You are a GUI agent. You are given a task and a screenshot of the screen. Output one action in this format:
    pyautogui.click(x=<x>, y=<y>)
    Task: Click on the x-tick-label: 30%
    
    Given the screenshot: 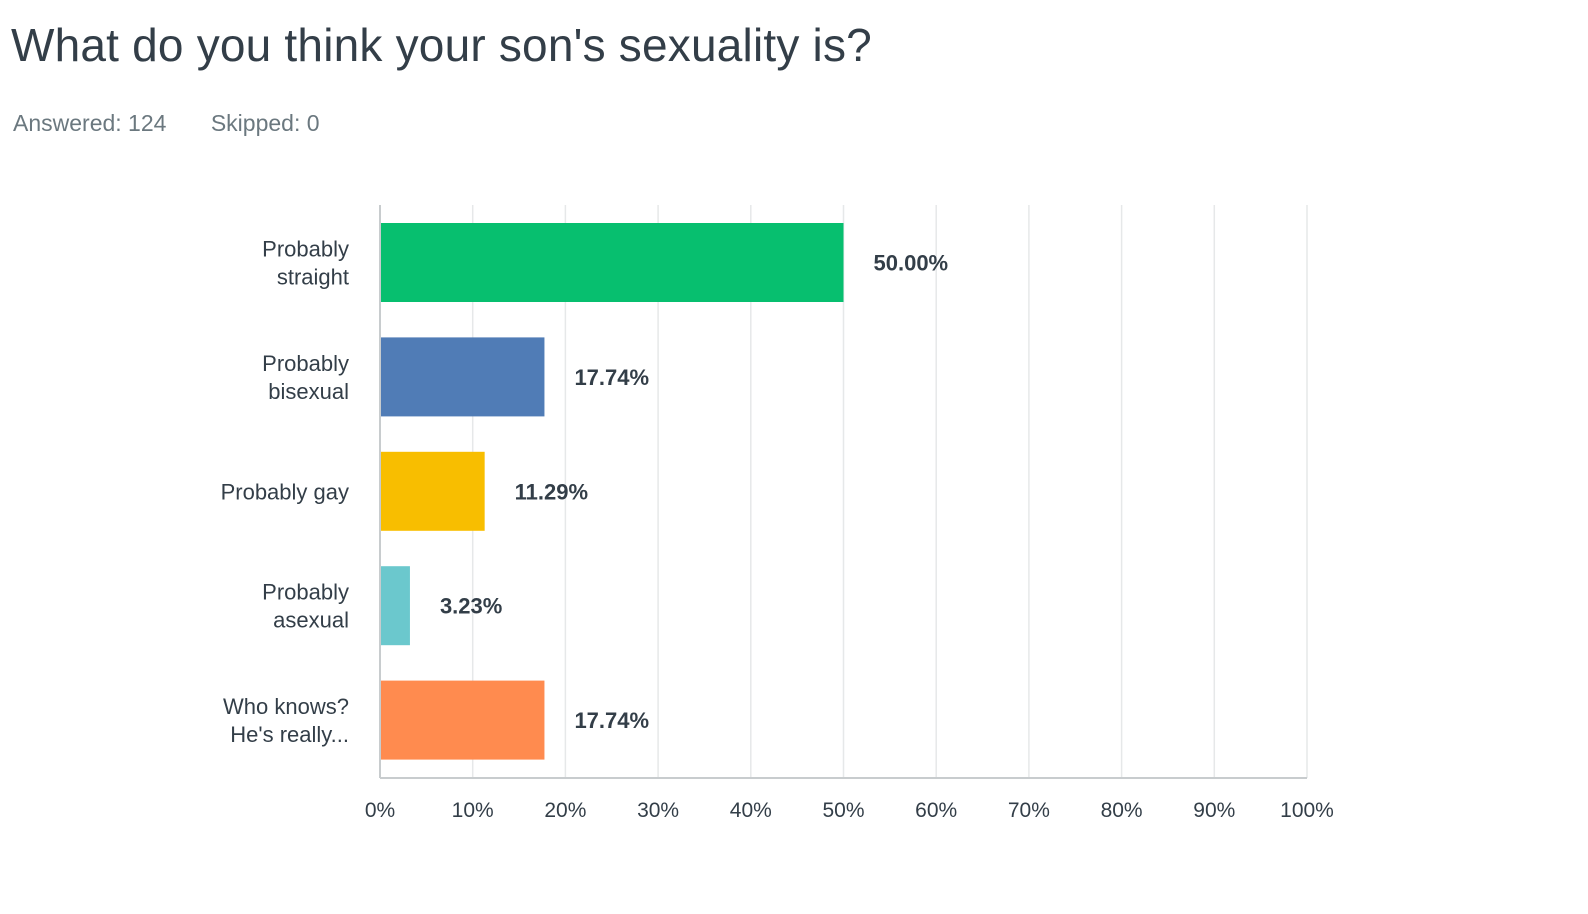 What is the action you would take?
    pyautogui.click(x=658, y=810)
    